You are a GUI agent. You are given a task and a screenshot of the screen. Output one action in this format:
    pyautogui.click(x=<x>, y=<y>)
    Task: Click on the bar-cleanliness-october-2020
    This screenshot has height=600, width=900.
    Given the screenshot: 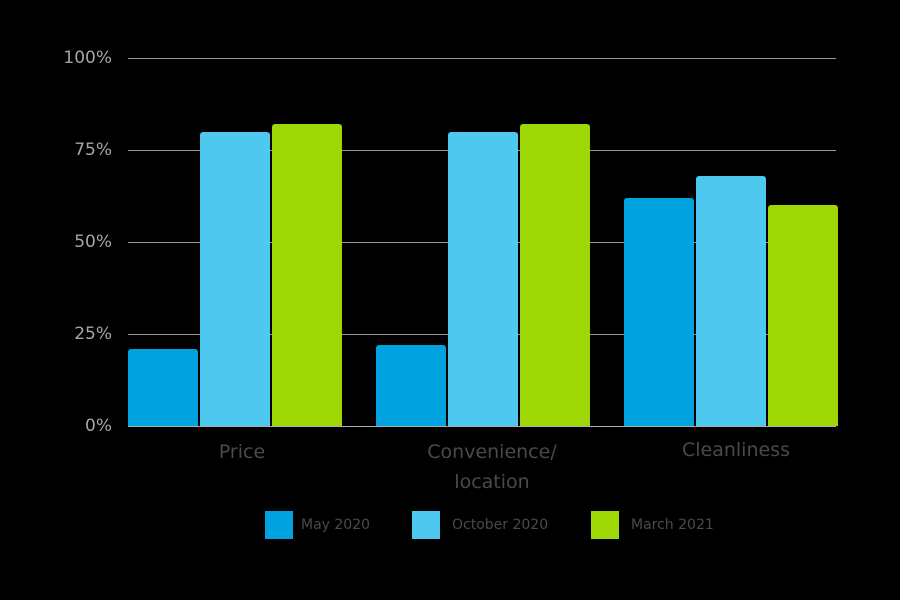 What is the action you would take?
    pyautogui.click(x=731, y=301)
    